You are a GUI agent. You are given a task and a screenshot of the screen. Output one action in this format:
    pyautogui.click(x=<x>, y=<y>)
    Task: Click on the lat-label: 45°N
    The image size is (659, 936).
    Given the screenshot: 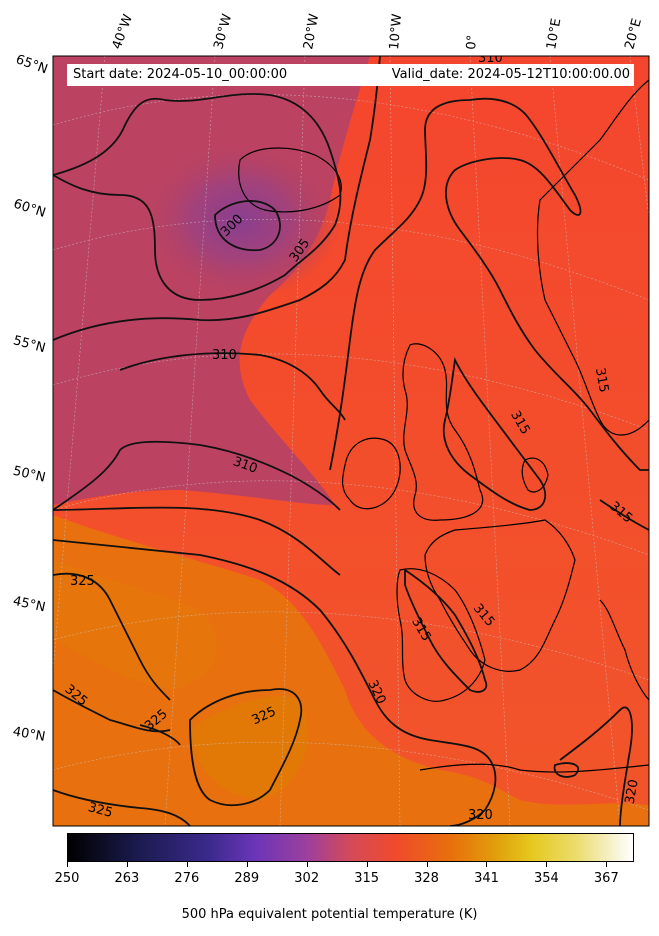 What is the action you would take?
    pyautogui.click(x=29, y=604)
    